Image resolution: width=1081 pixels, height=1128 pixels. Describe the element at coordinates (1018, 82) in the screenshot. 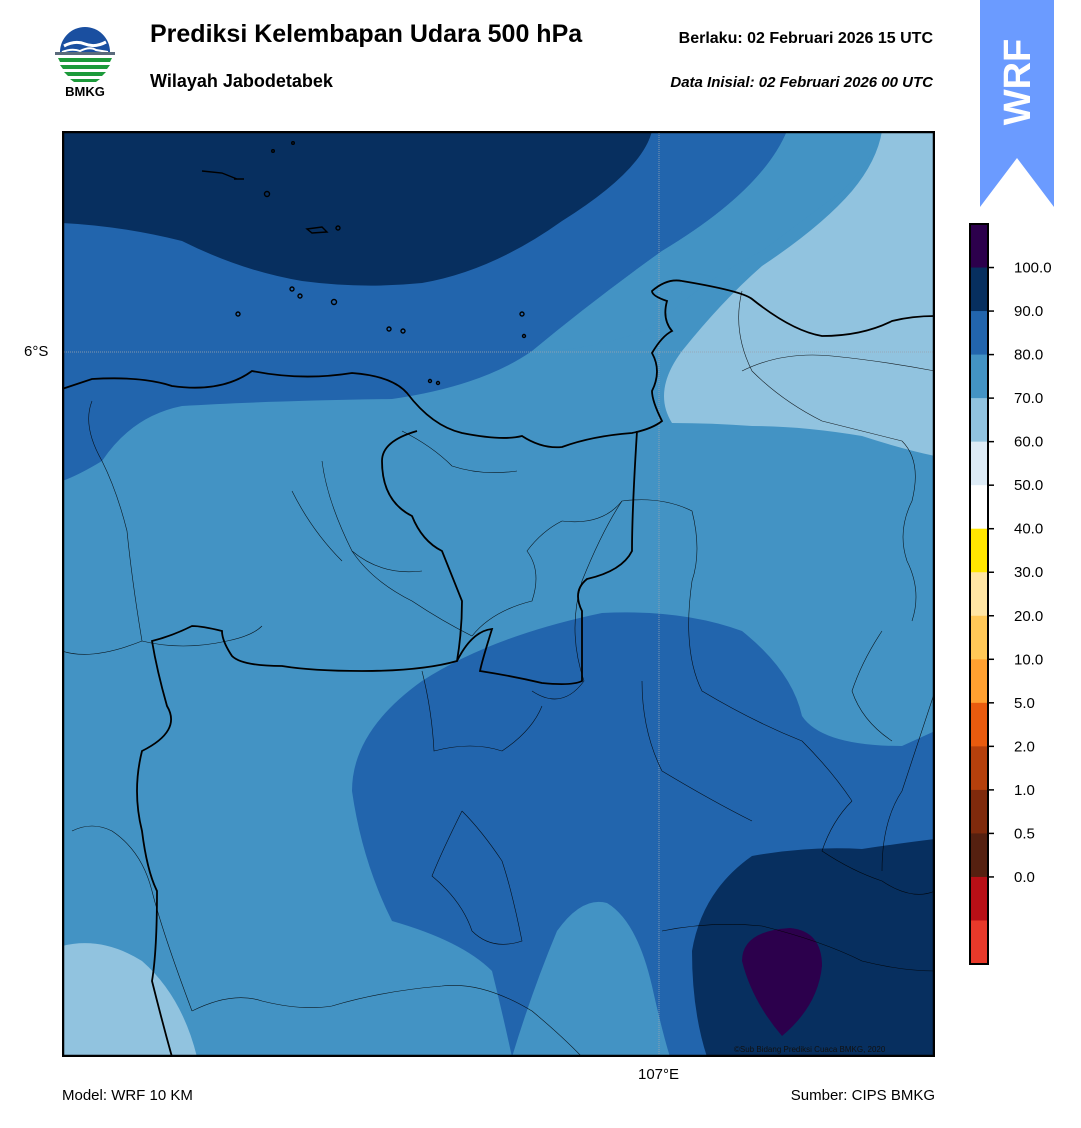

I see `wrf-badge-text: WRF` at that location.